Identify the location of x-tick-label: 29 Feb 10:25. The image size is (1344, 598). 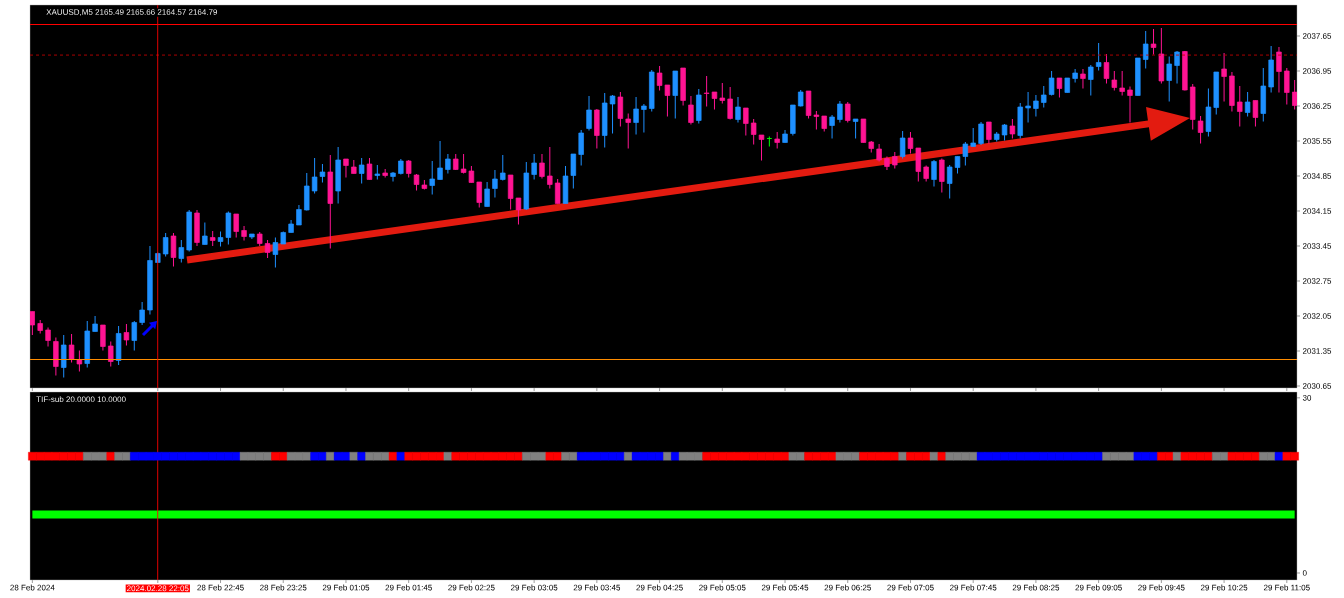
(1224, 587).